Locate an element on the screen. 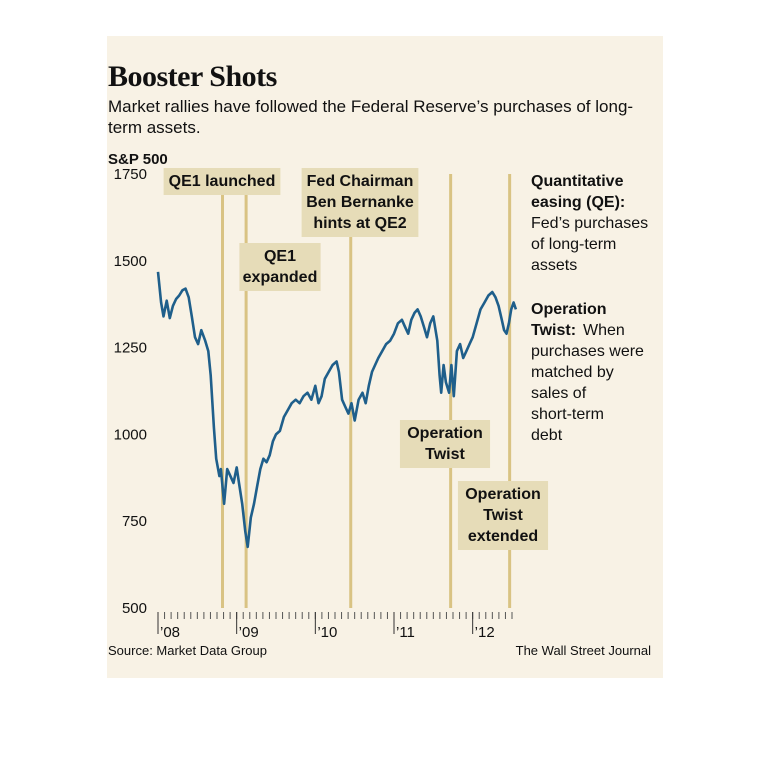  legend-term: Operation is located at coordinates (569, 309).